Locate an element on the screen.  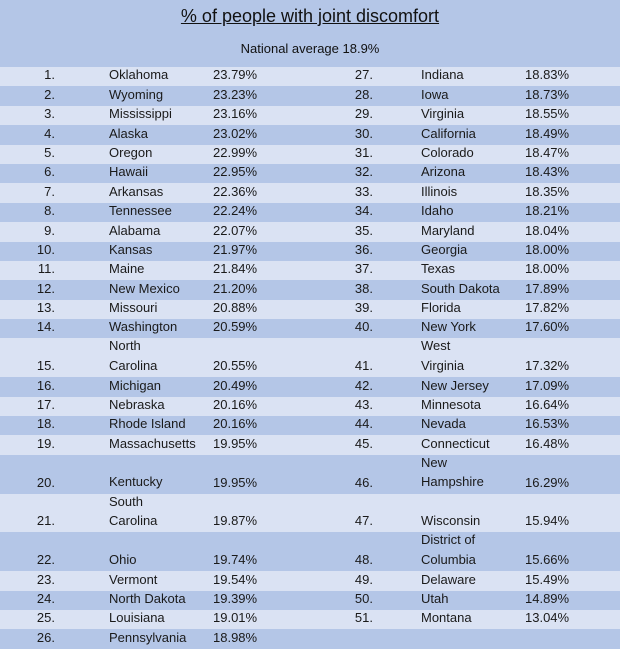
rank-cell: 22. is located at coordinates (45, 560).